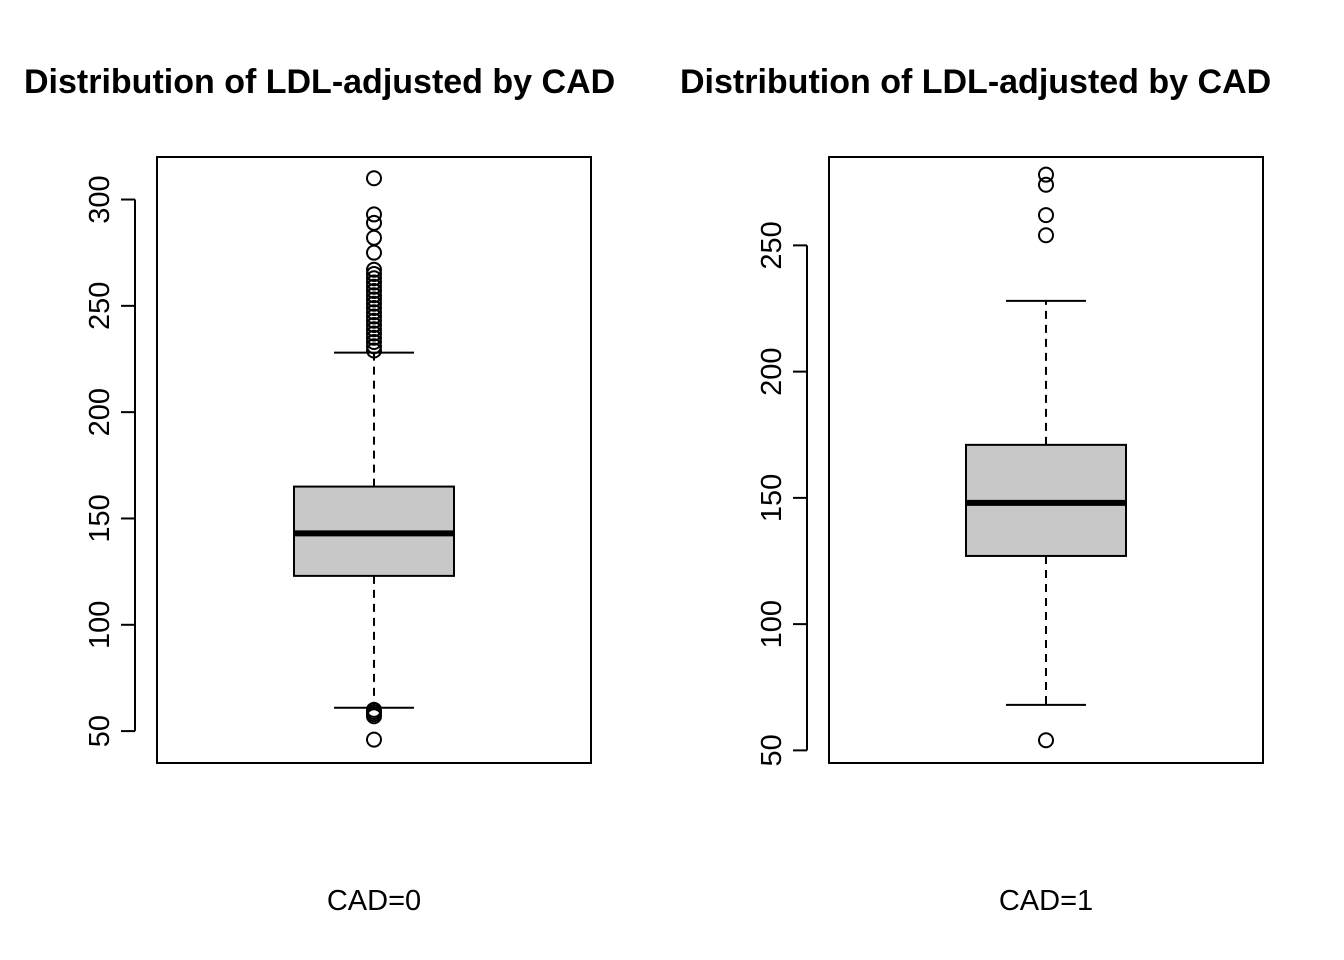 This screenshot has height=960, width=1344. Describe the element at coordinates (100, 199) in the screenshot. I see `y-tick-label: 300` at that location.